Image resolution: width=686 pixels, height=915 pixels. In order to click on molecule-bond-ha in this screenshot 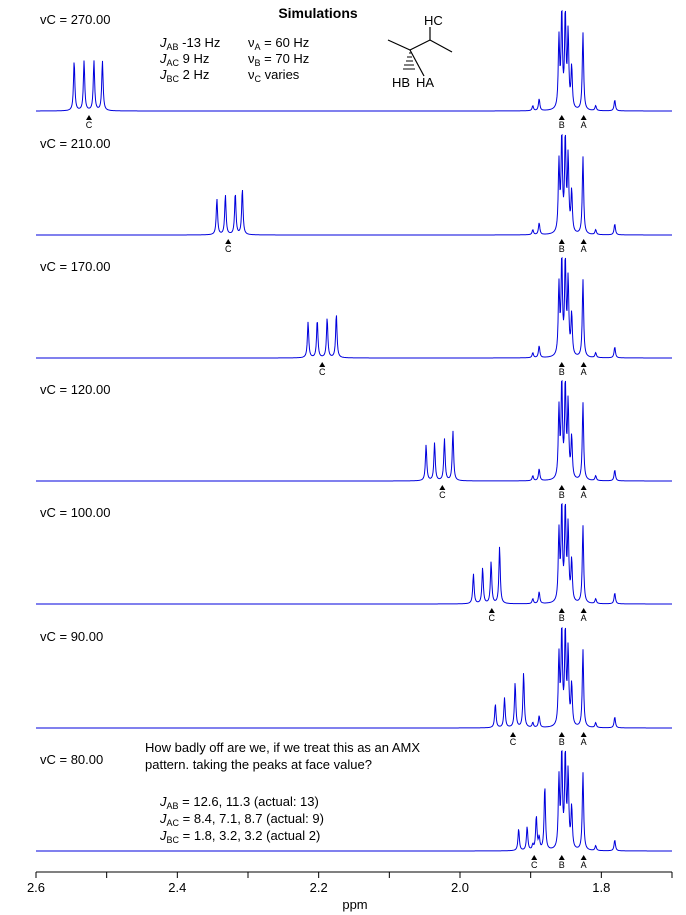, I will do `click(417, 63)`.